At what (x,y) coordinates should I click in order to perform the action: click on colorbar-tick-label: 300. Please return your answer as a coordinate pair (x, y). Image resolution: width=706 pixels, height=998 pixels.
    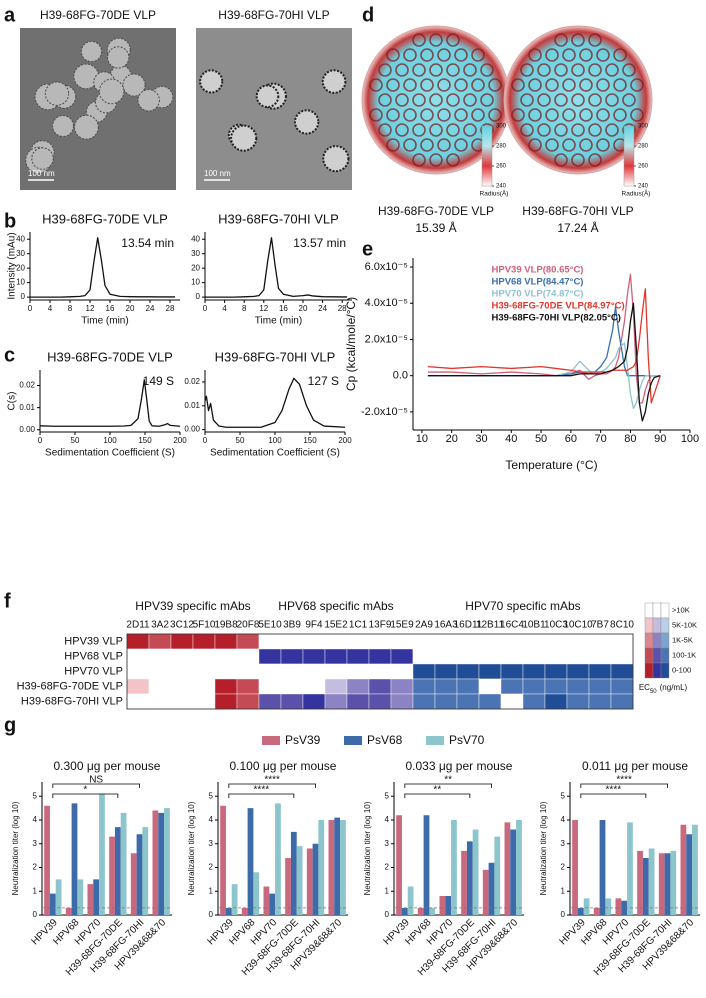
    Looking at the image, I should click on (643, 127).